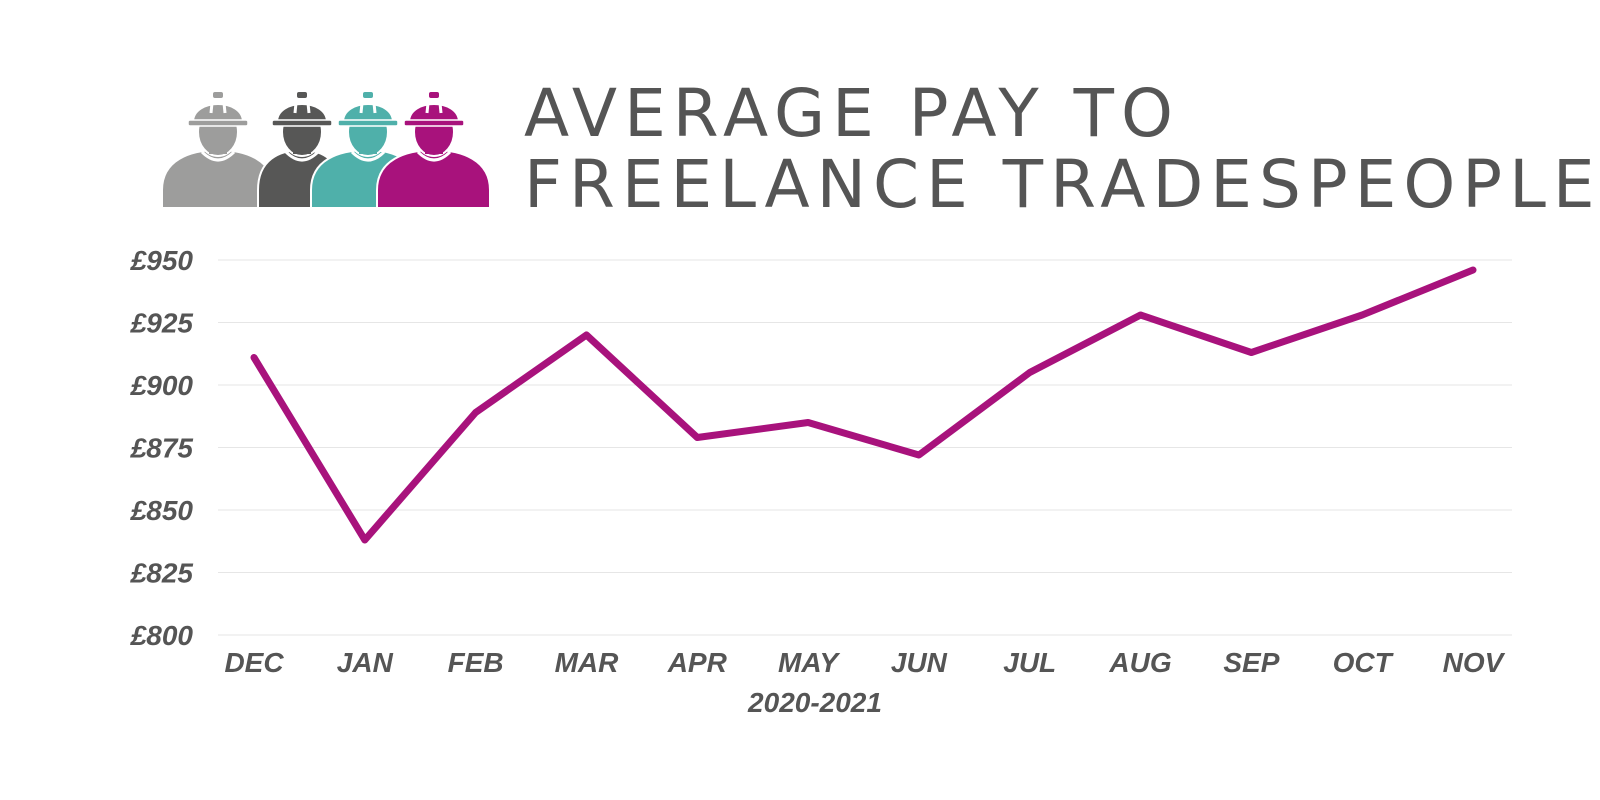  I want to click on x-tick-label: NOV, so click(1474, 662).